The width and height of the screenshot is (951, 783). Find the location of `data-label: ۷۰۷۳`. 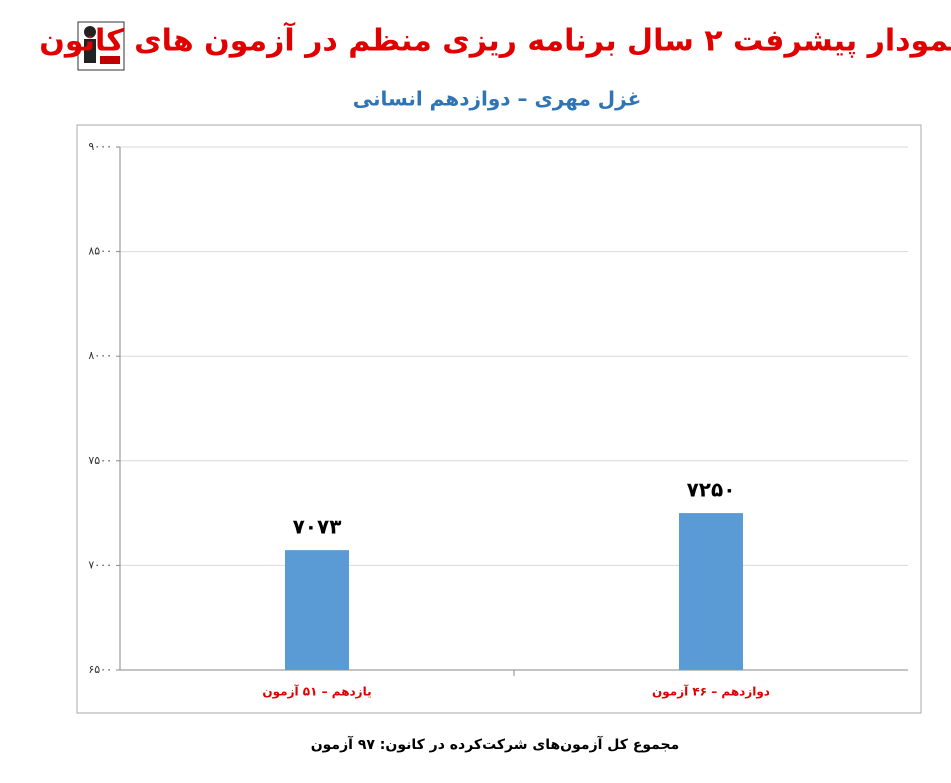

data-label: ۷۰۷۳ is located at coordinates (317, 527).